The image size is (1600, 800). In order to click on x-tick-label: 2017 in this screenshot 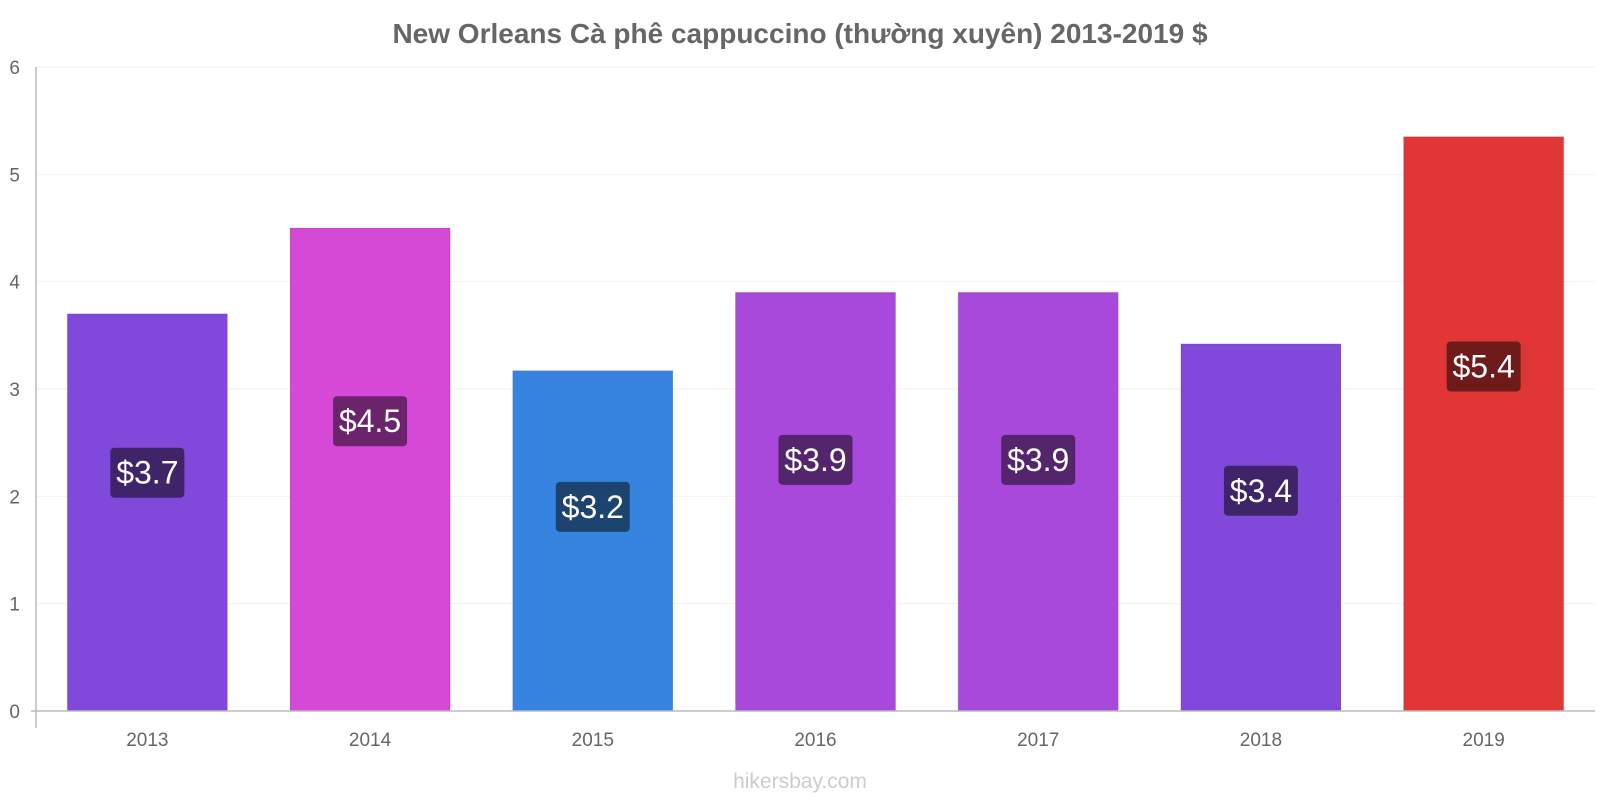, I will do `click(1038, 740)`.